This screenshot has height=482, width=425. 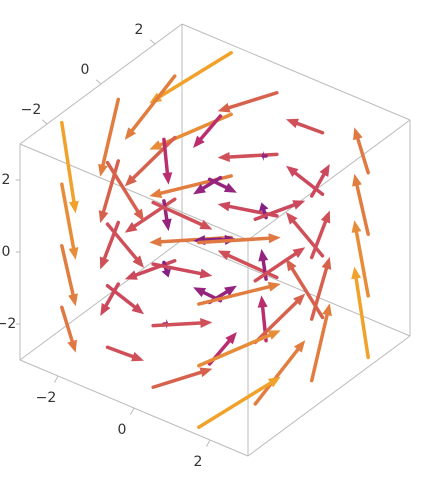 I want to click on y-tick-label: 0, so click(x=85, y=70).